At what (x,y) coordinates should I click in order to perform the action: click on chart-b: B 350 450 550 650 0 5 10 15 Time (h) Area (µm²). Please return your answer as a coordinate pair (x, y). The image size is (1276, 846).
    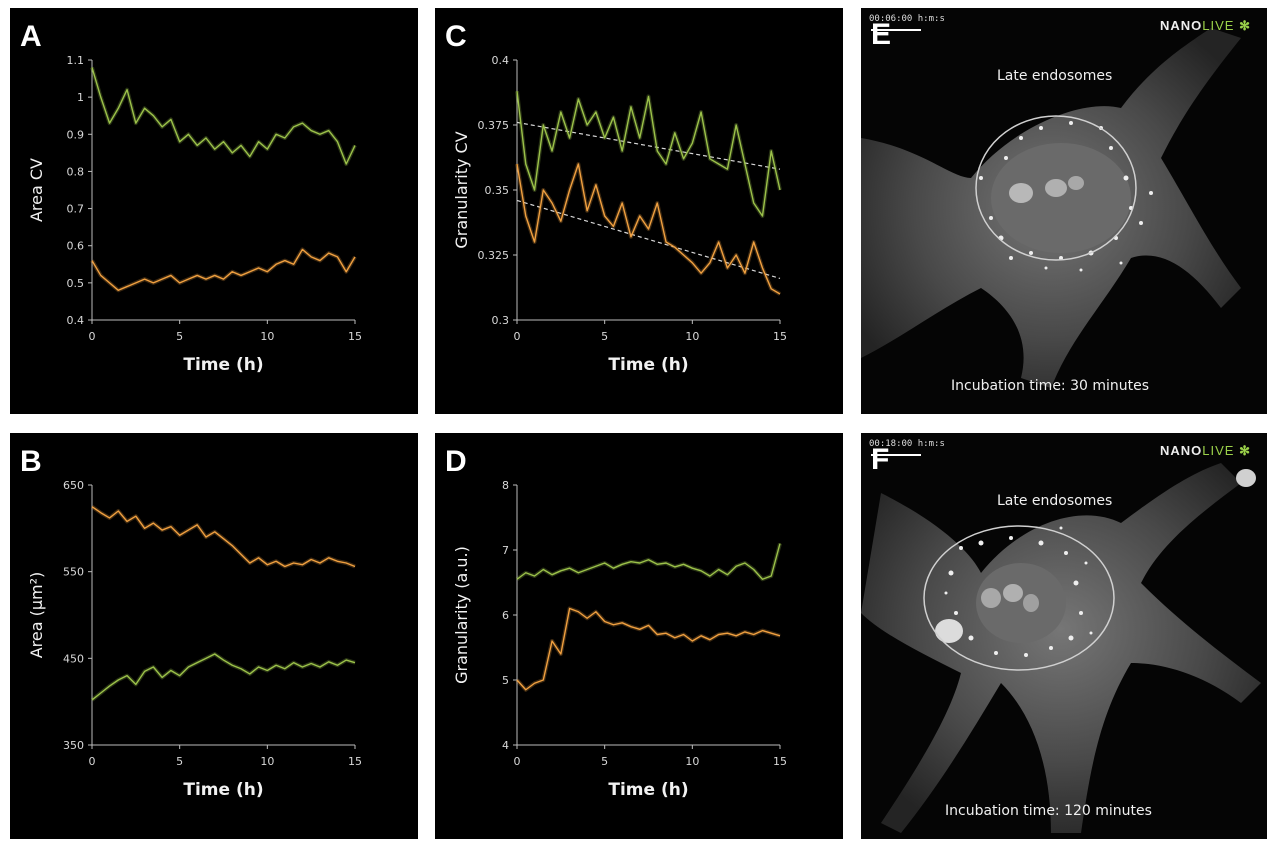
    Looking at the image, I should click on (191, 622).